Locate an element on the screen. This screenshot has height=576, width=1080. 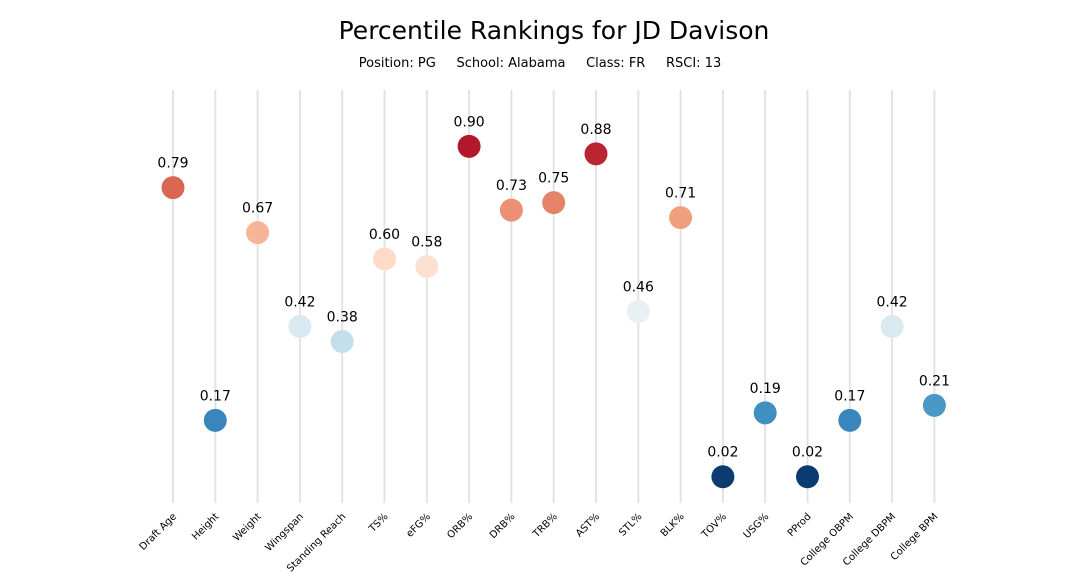
x-tick-label: Wingspan is located at coordinates (284, 532).